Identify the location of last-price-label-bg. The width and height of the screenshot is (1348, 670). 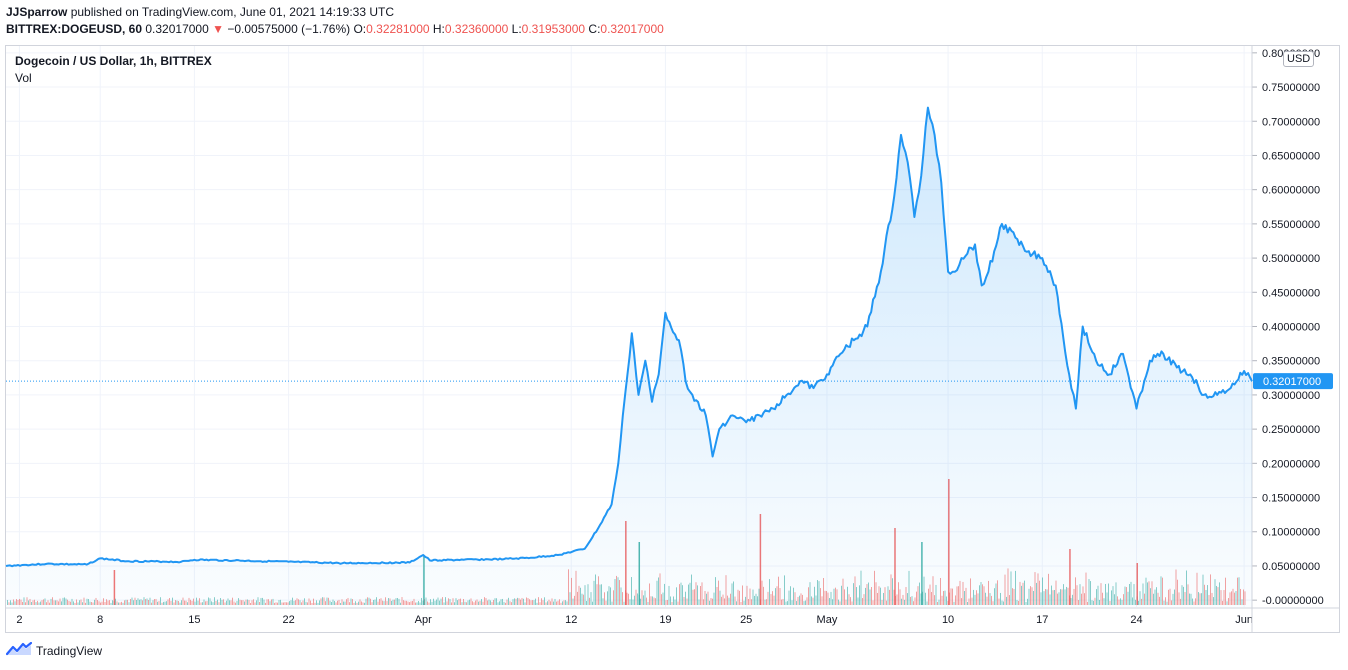
(1293, 381).